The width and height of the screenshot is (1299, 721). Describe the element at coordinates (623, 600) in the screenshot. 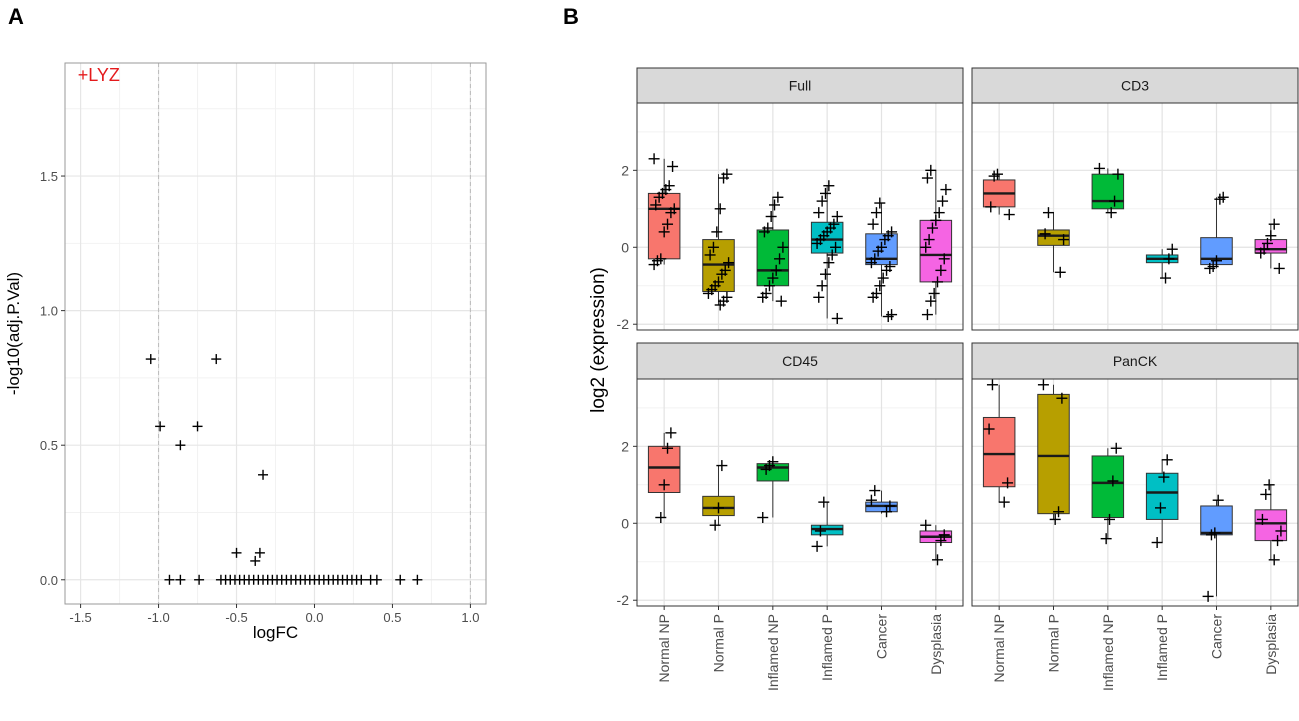

I see `y-tick-label: -2` at that location.